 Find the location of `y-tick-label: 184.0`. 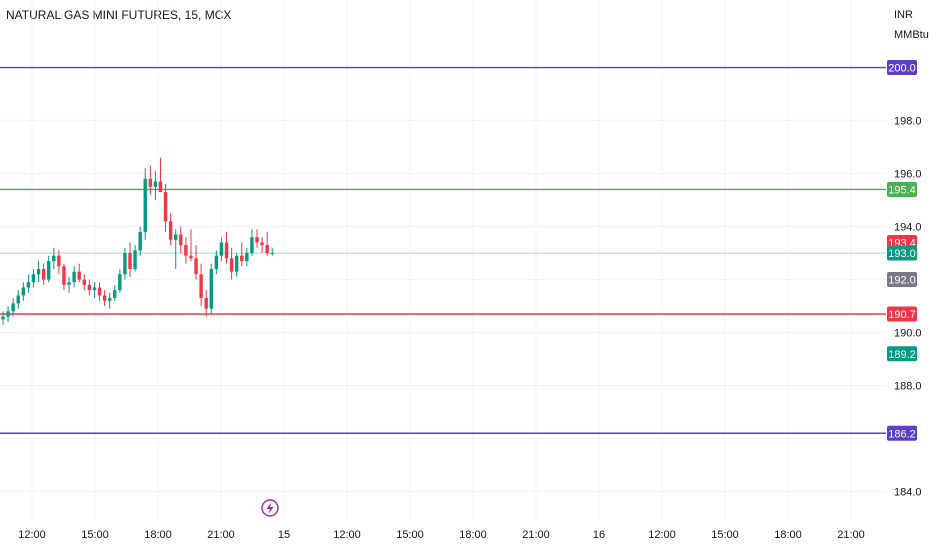

y-tick-label: 184.0 is located at coordinates (908, 493).